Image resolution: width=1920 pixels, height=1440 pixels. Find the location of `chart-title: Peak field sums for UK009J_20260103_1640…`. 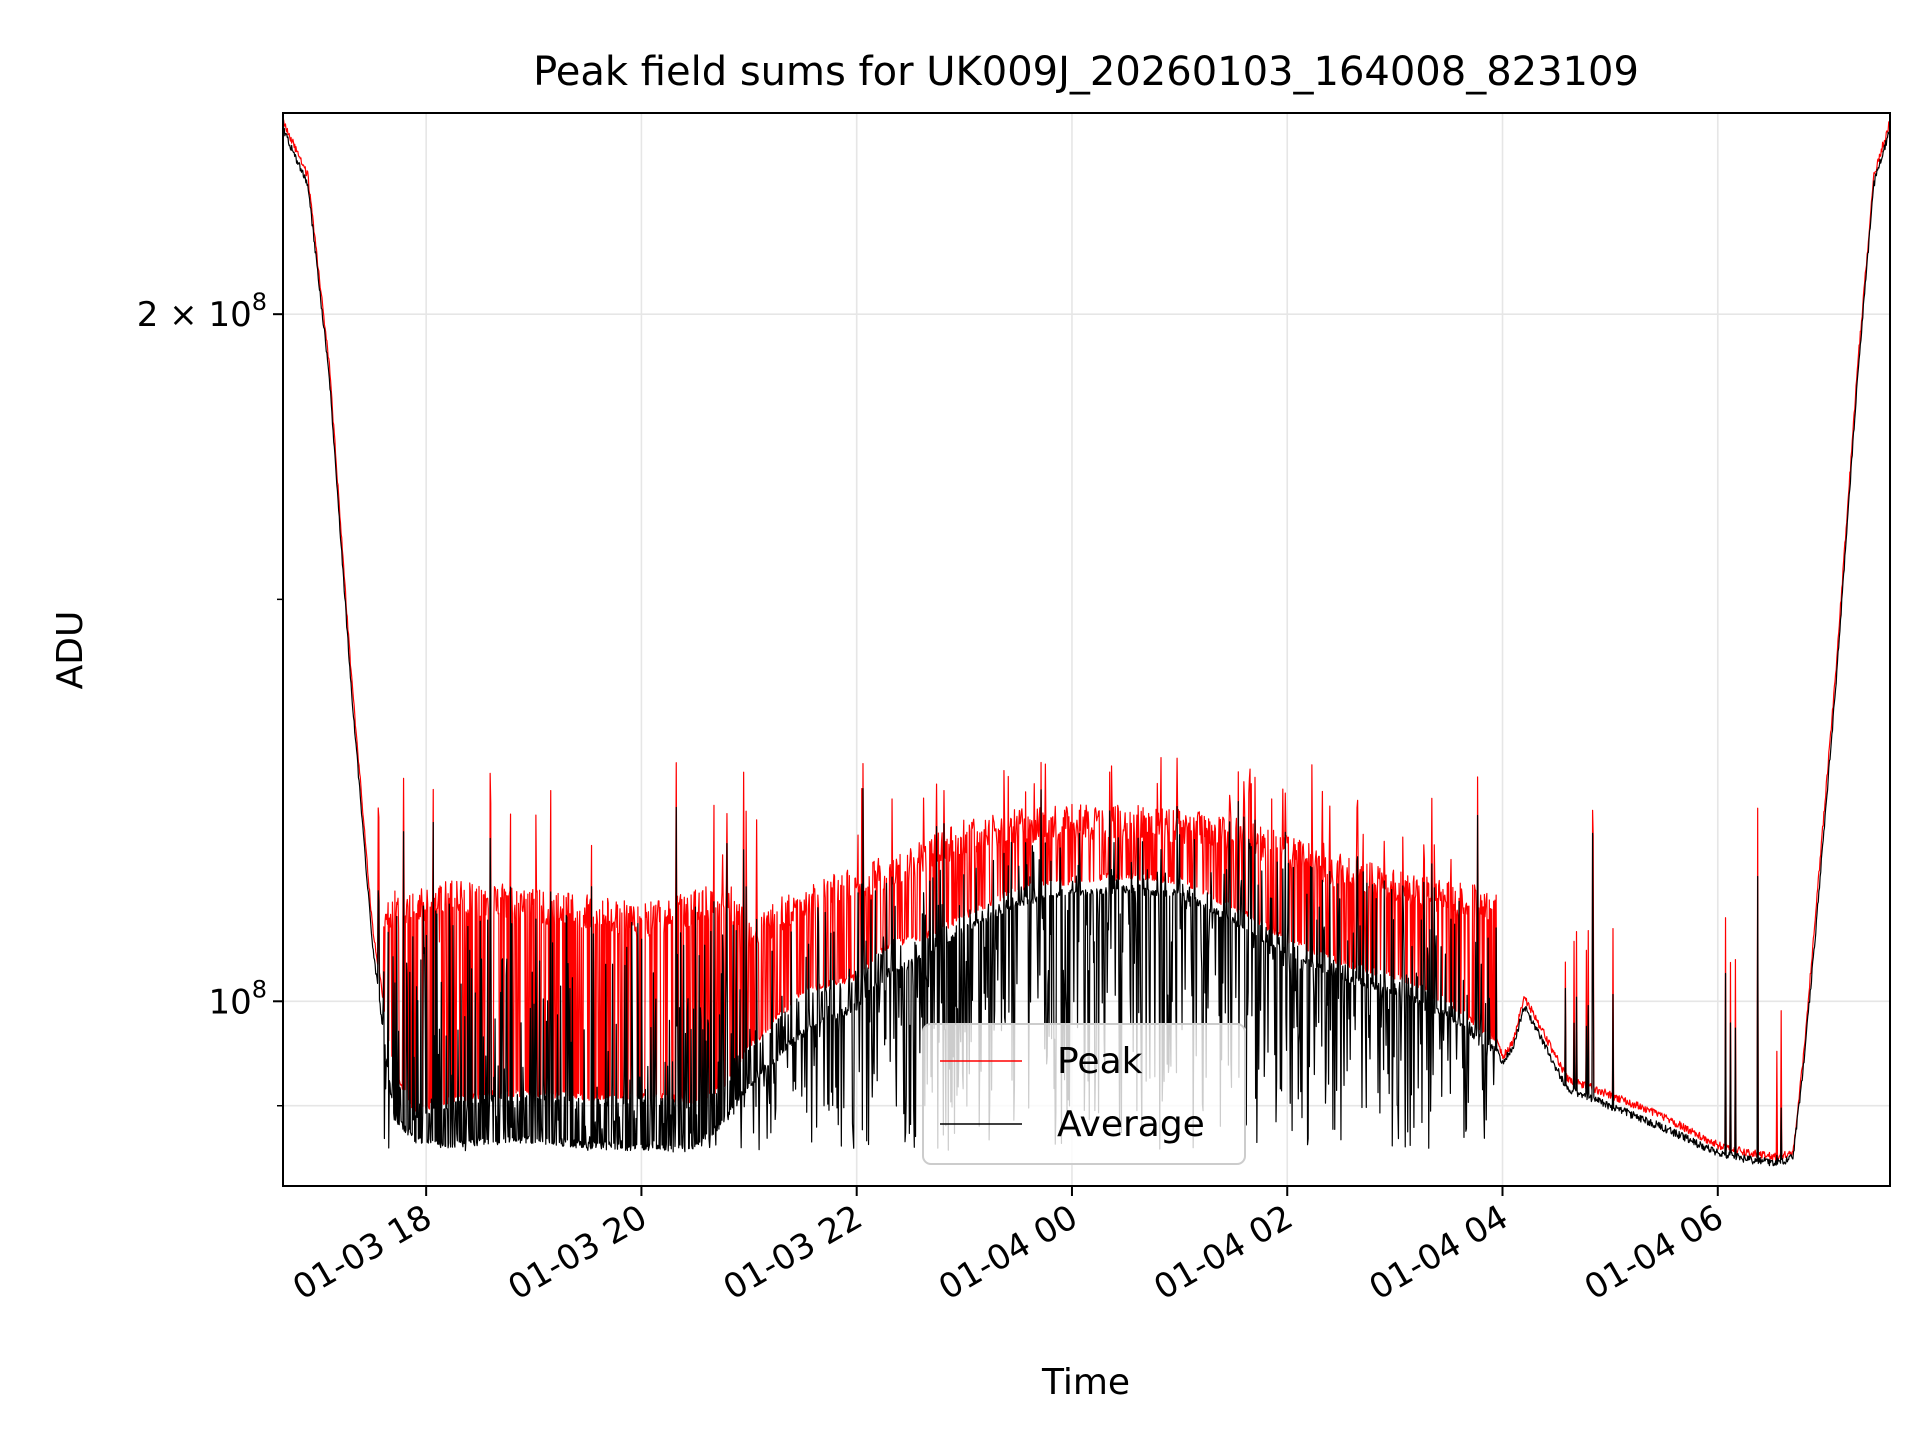

chart-title: Peak field sums for UK009J_20260103_1640… is located at coordinates (1086, 72).